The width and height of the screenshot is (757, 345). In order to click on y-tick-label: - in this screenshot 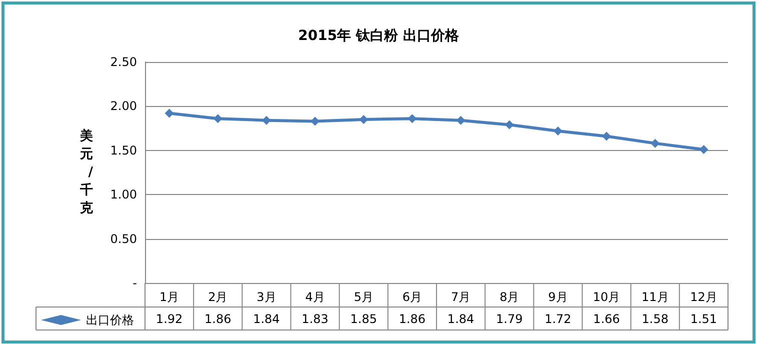, I will do `click(134, 283)`.